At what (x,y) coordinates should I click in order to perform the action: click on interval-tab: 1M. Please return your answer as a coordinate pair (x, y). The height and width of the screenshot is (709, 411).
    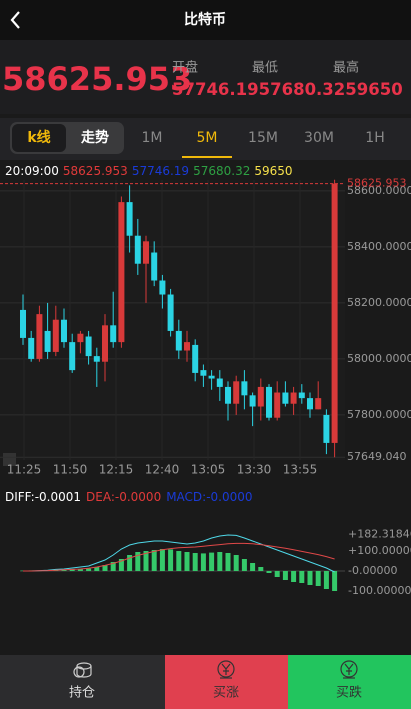
    Looking at the image, I should click on (152, 138).